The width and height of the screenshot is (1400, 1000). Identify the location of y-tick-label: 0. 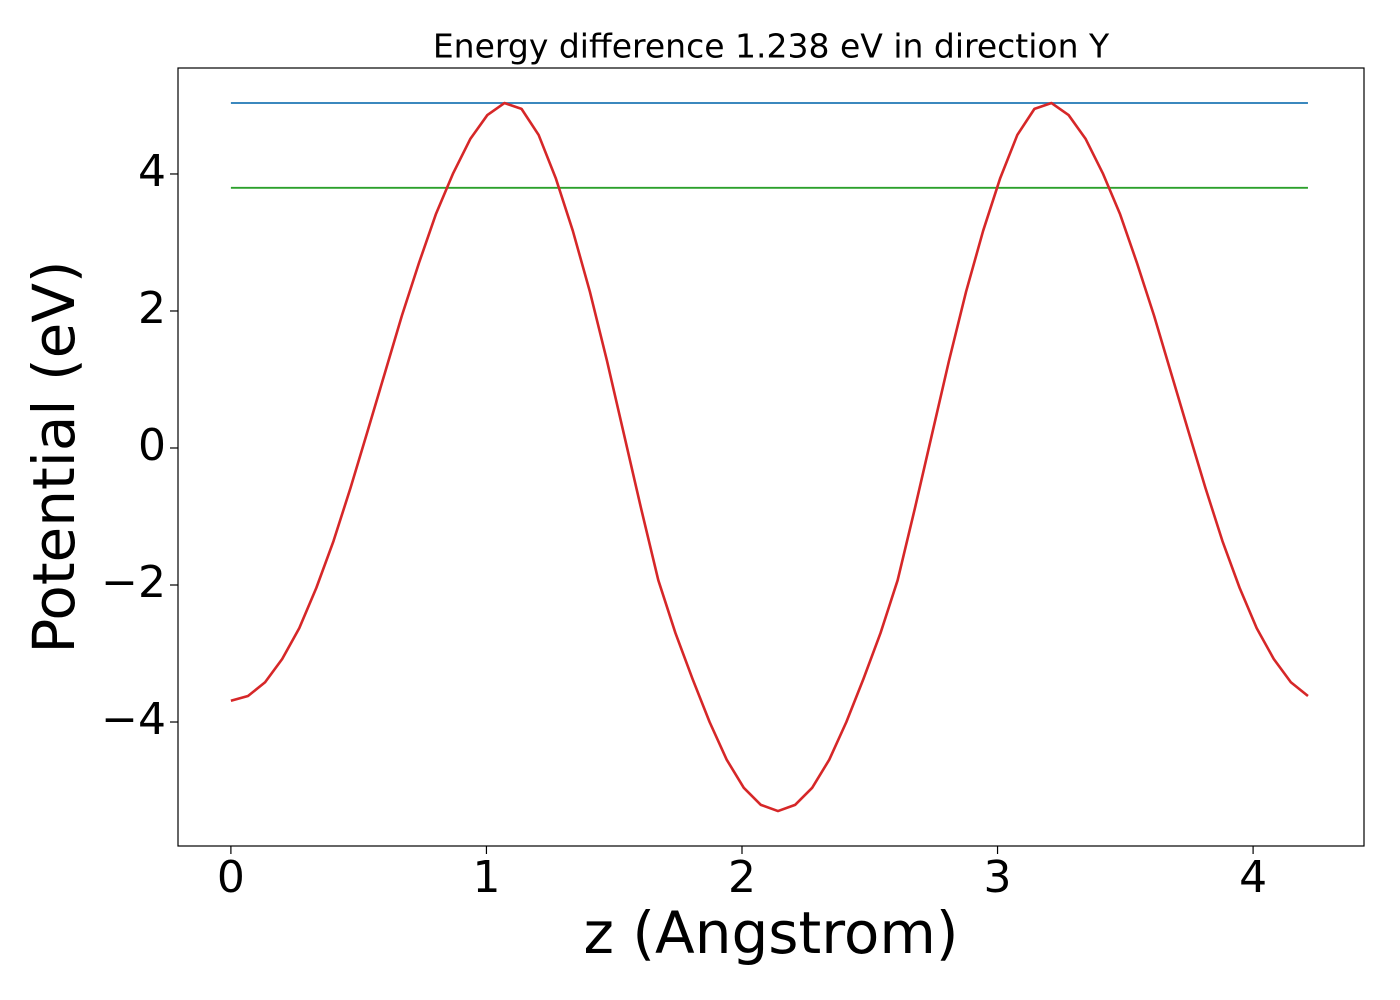
(152, 445).